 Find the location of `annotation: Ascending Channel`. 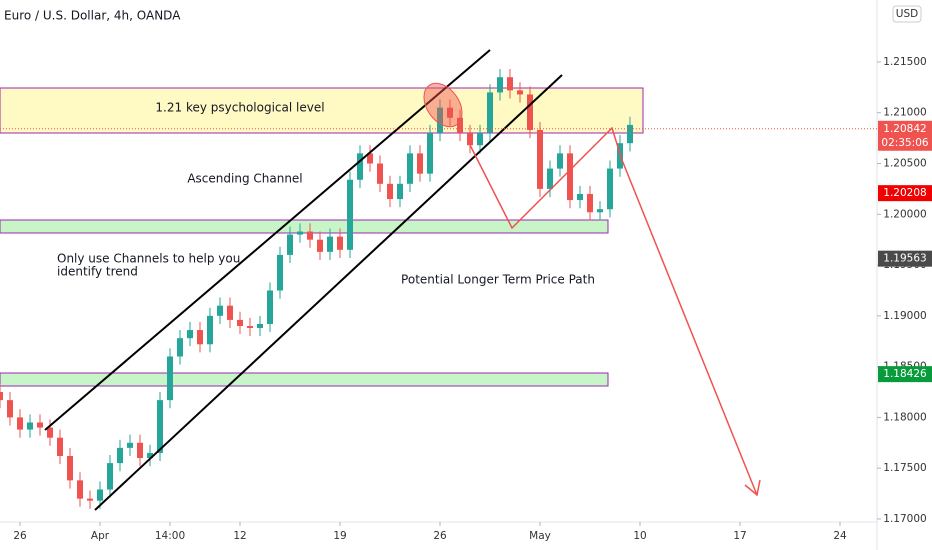

annotation: Ascending Channel is located at coordinates (244, 179).